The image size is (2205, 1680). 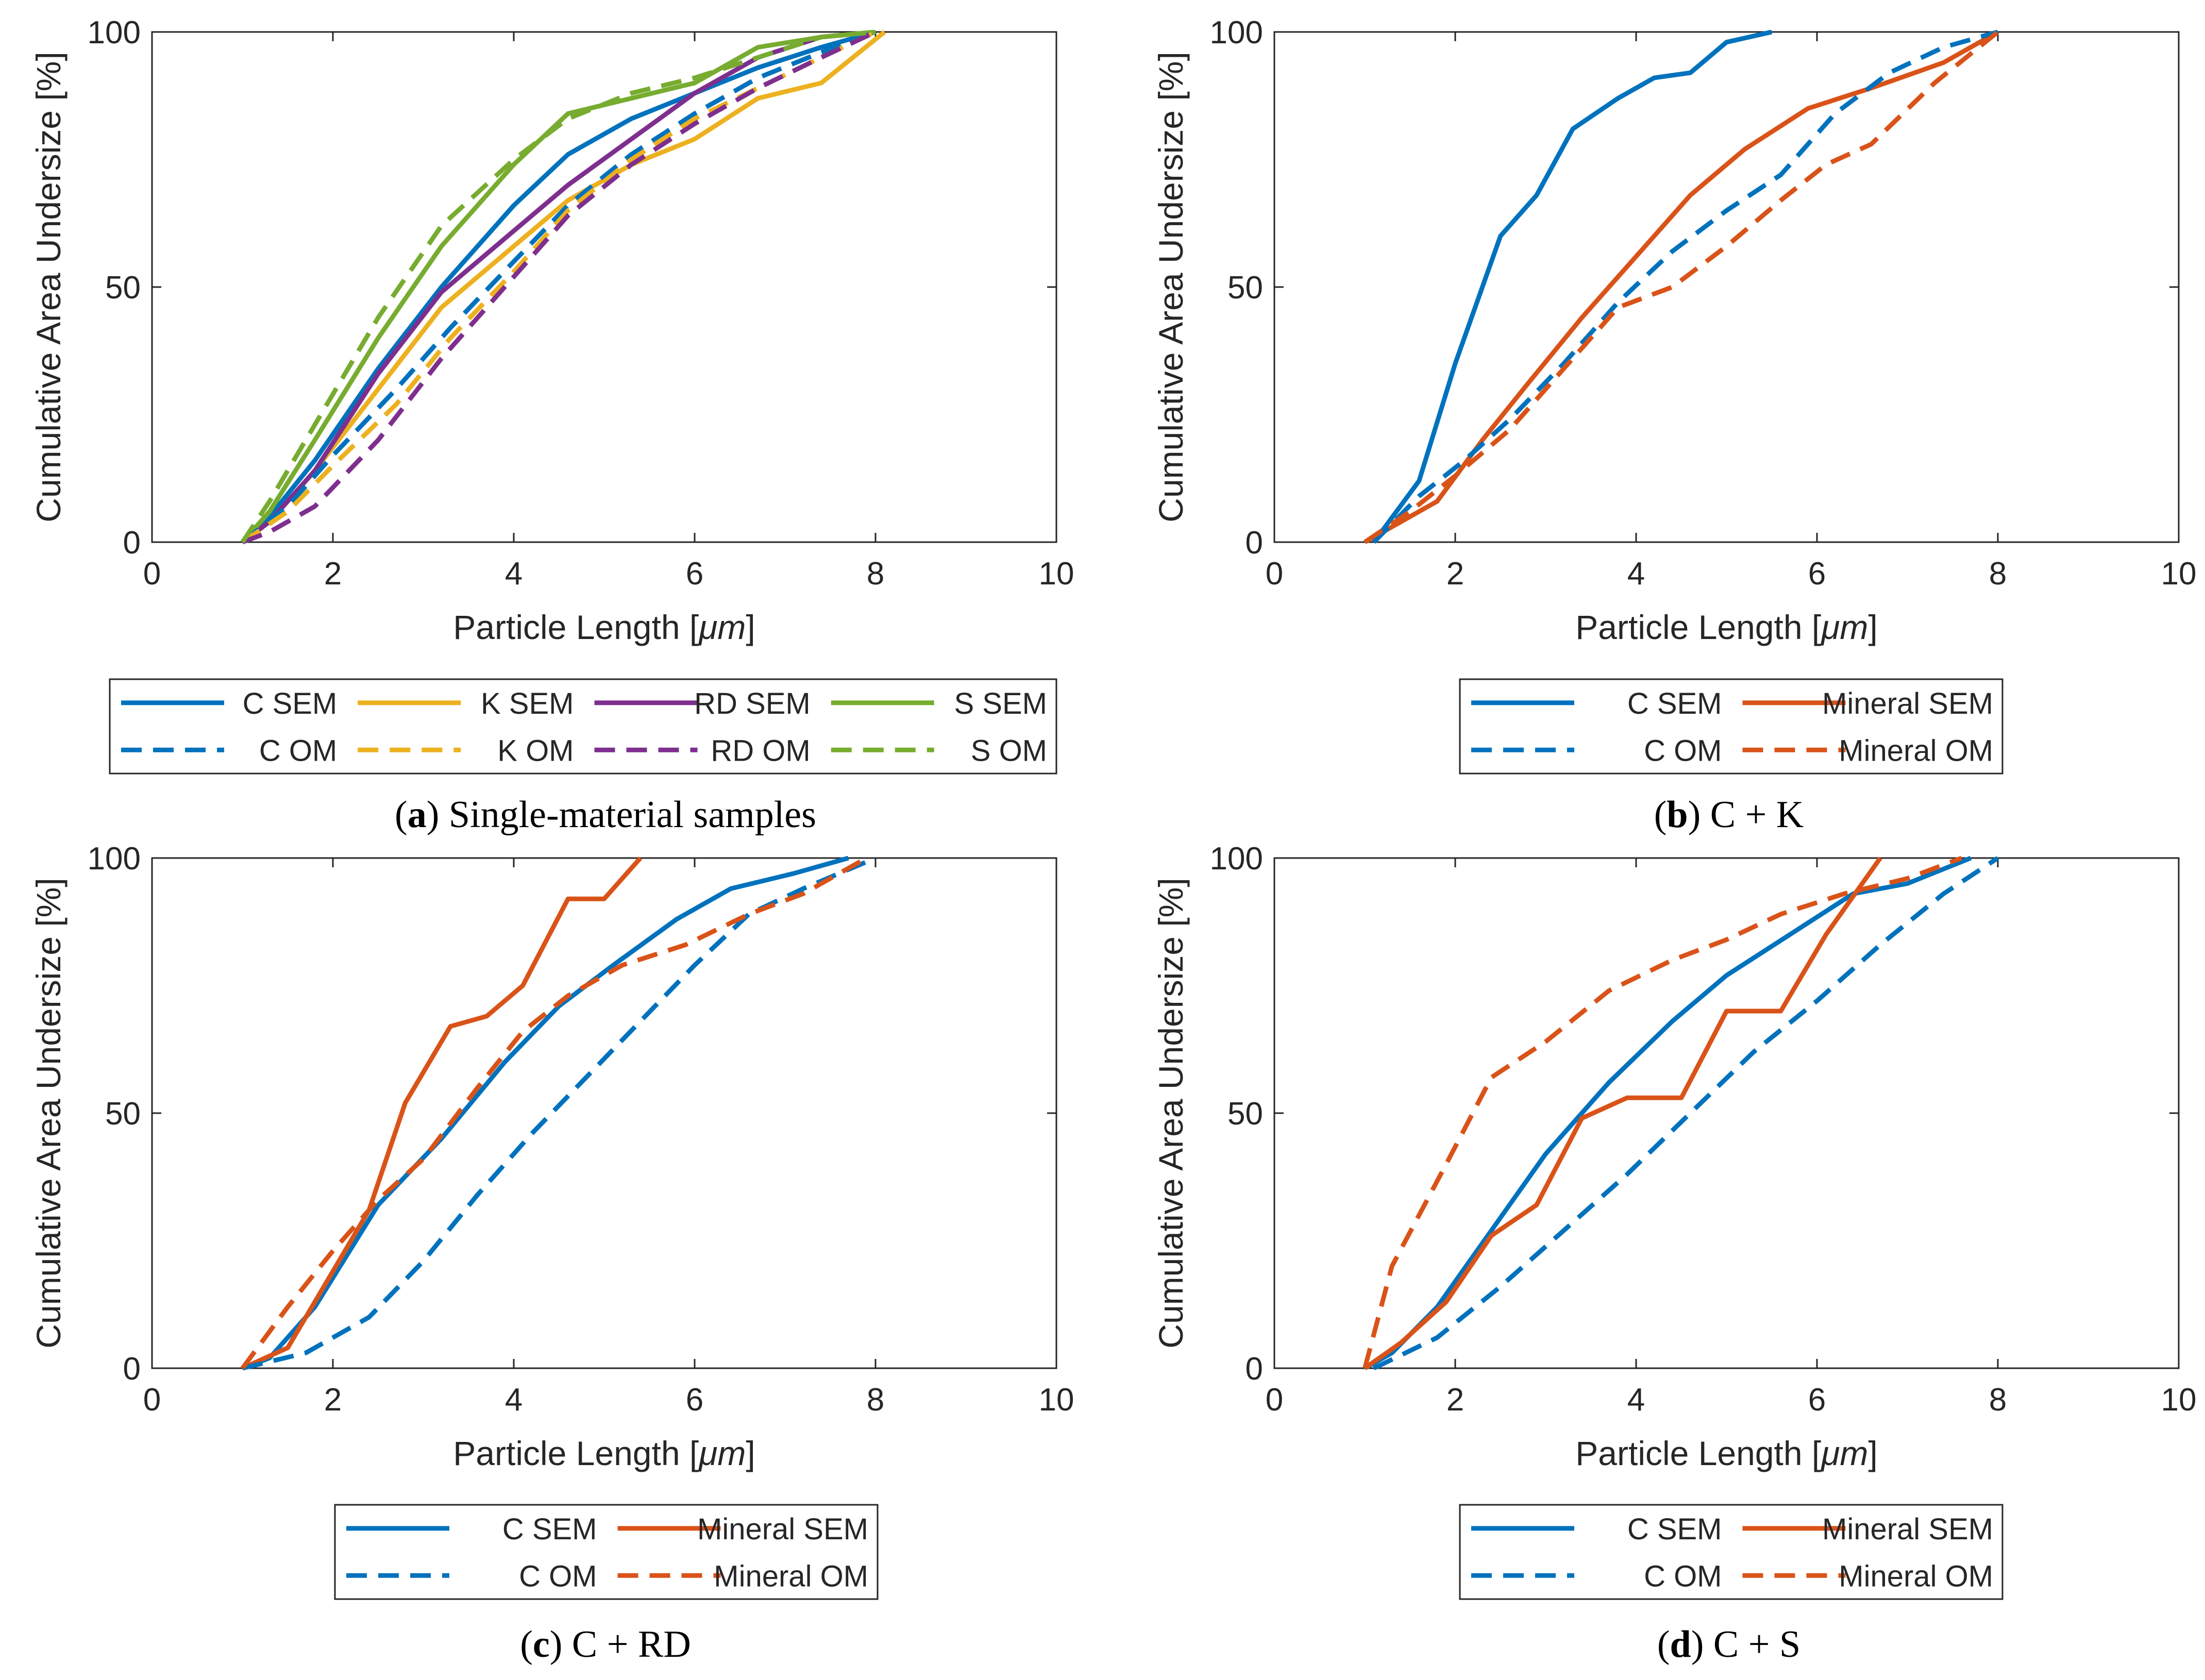 I want to click on caption-letter: a, so click(x=417, y=815).